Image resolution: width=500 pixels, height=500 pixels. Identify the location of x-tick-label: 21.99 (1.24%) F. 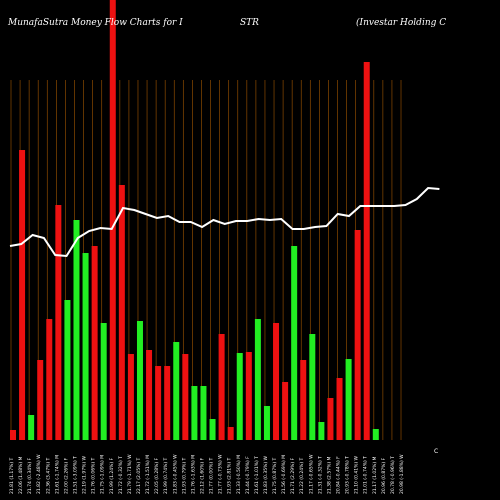
(112, 475).